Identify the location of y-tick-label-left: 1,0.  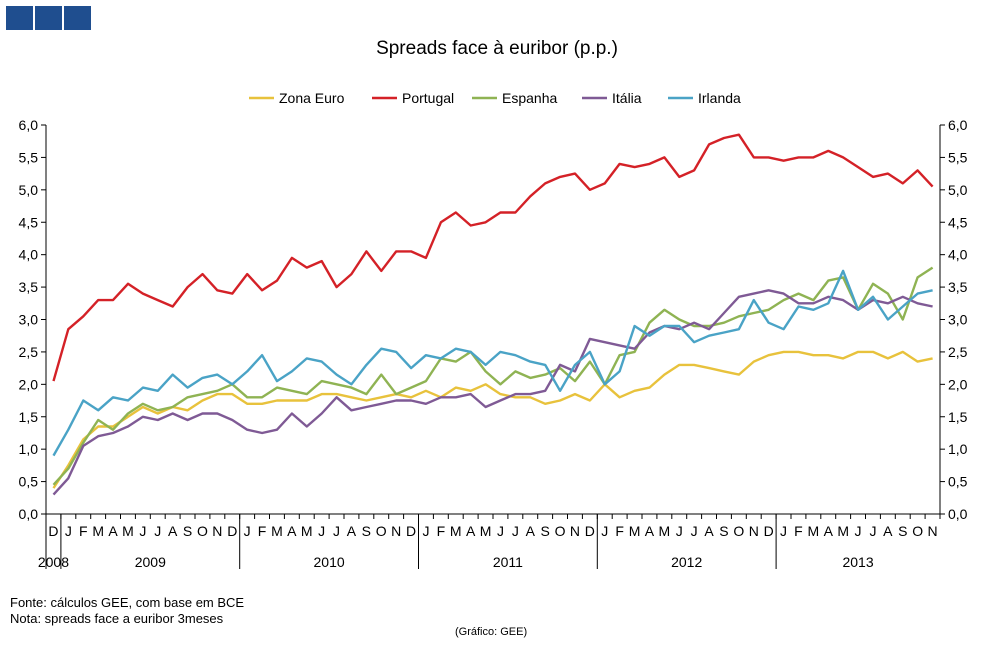
(29, 449).